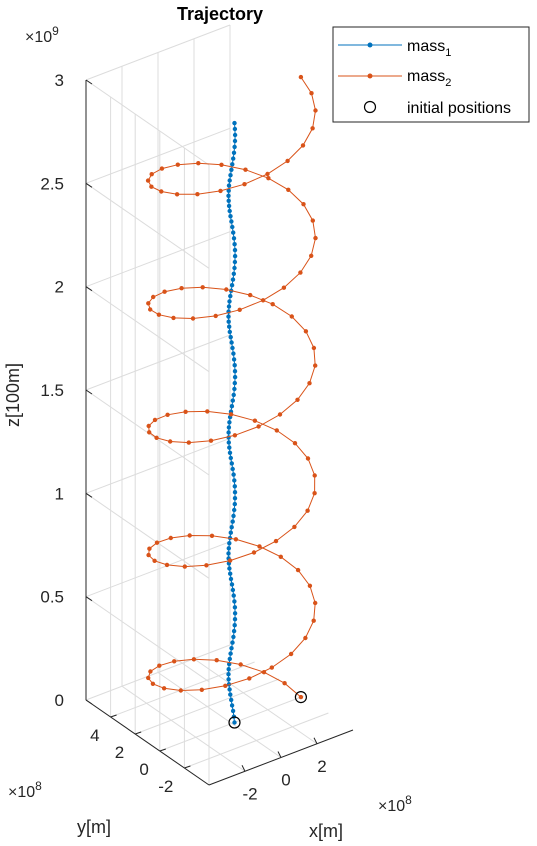 The image size is (537, 846). I want to click on legend-mass1-subscript: 1, so click(448, 53).